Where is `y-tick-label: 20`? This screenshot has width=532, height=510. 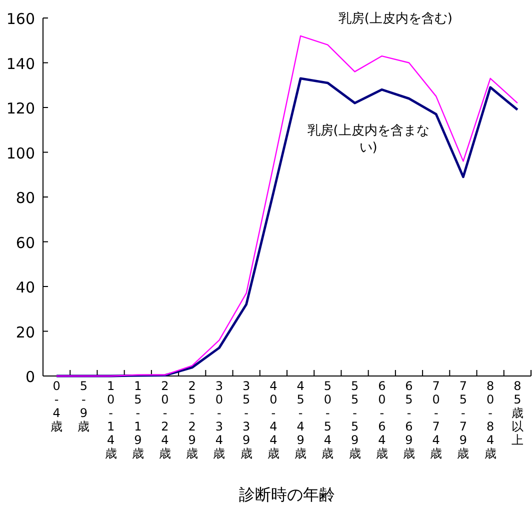 y-tick-label: 20 is located at coordinates (25, 332).